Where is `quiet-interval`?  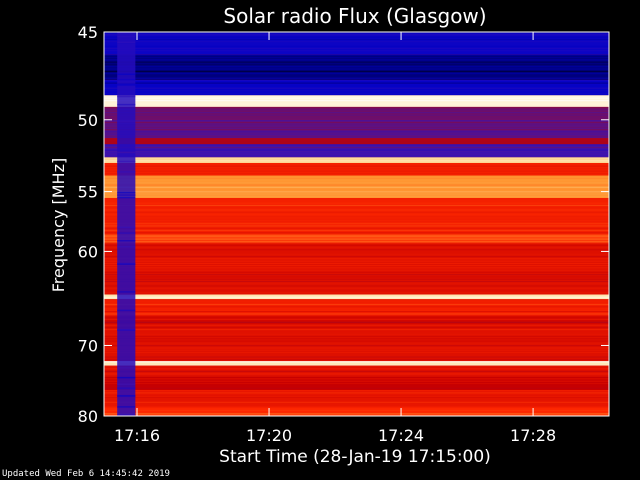 quiet-interval is located at coordinates (126, 224).